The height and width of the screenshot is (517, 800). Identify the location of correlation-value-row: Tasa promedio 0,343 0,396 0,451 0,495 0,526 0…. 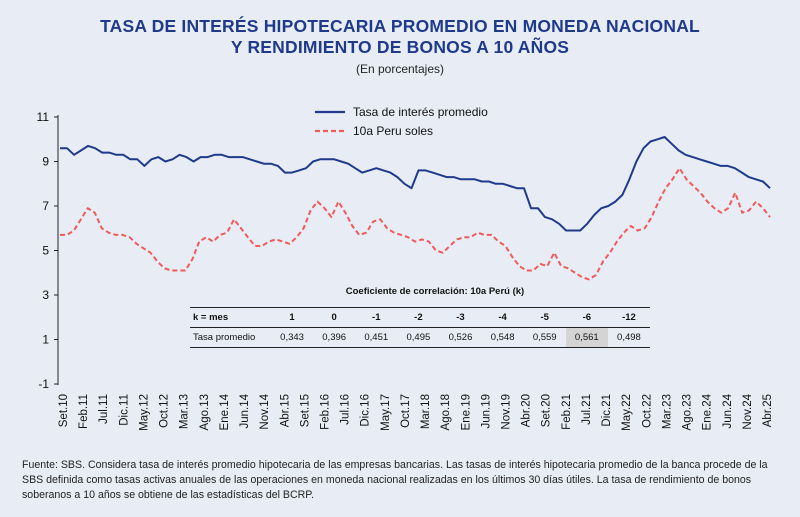
(420, 337).